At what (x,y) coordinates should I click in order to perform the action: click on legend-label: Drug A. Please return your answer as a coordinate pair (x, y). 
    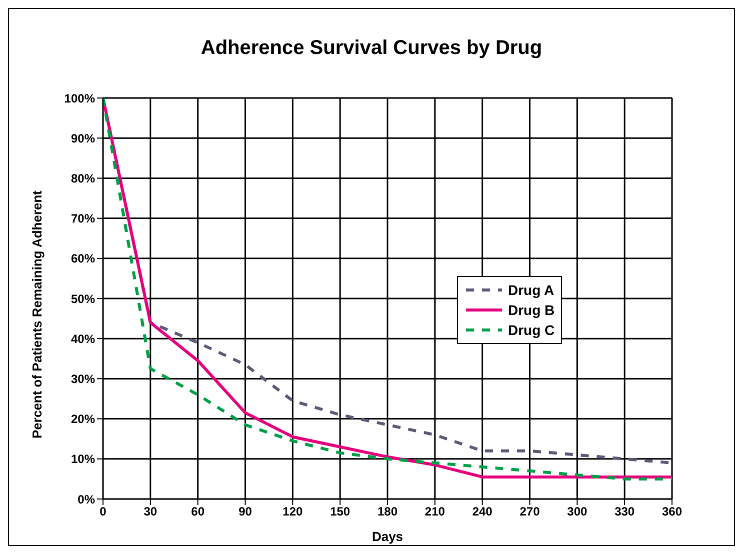
    Looking at the image, I should click on (531, 290).